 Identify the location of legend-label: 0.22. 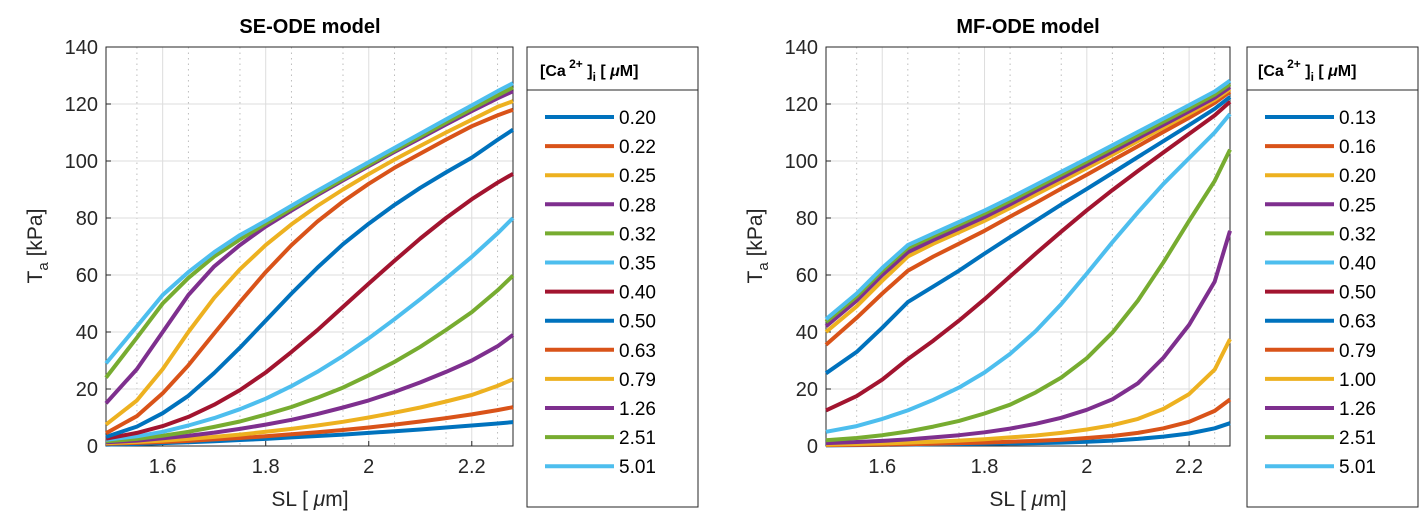
(637, 147).